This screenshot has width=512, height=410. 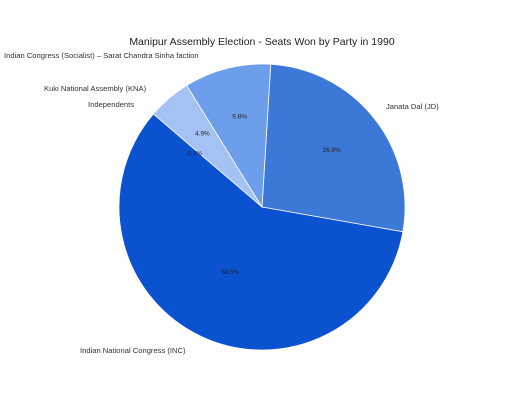 I want to click on slice-percent-label: 58.5%, so click(x=230, y=272).